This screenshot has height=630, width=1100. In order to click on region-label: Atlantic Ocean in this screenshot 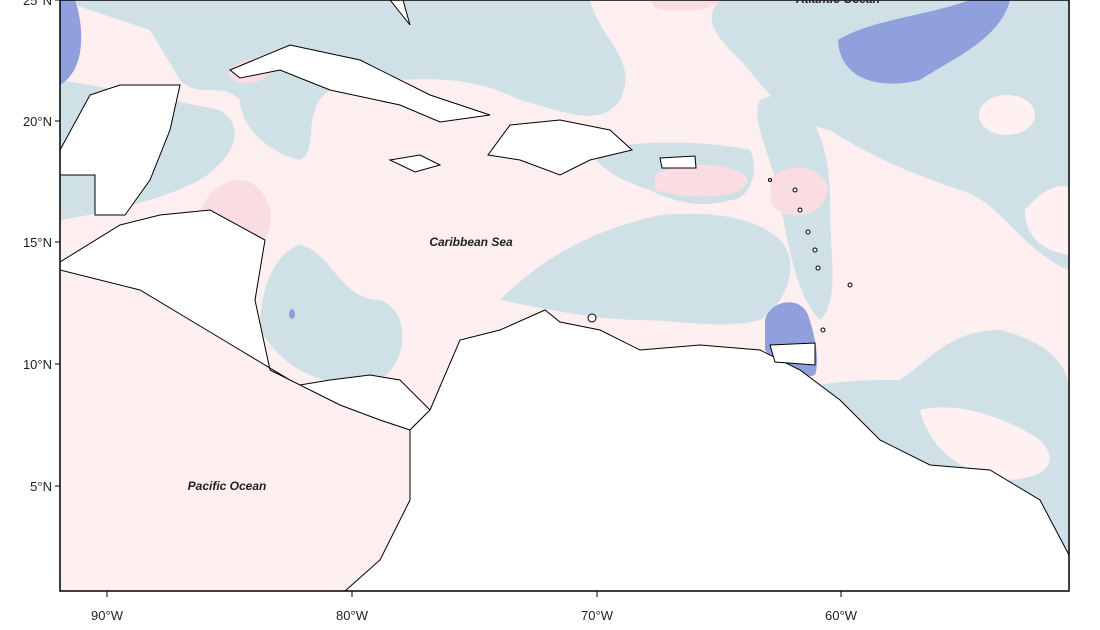, I will do `click(837, 3)`.